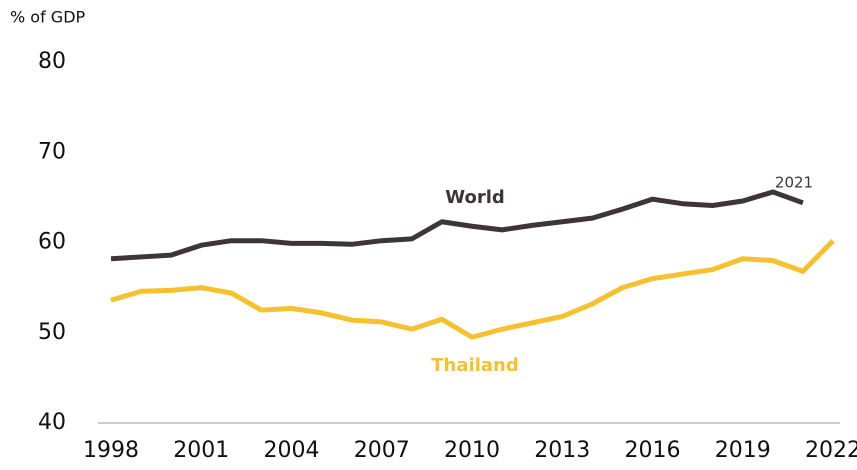 The image size is (857, 470). Describe the element at coordinates (382, 450) in the screenshot. I see `x-tick-label: 2007` at that location.